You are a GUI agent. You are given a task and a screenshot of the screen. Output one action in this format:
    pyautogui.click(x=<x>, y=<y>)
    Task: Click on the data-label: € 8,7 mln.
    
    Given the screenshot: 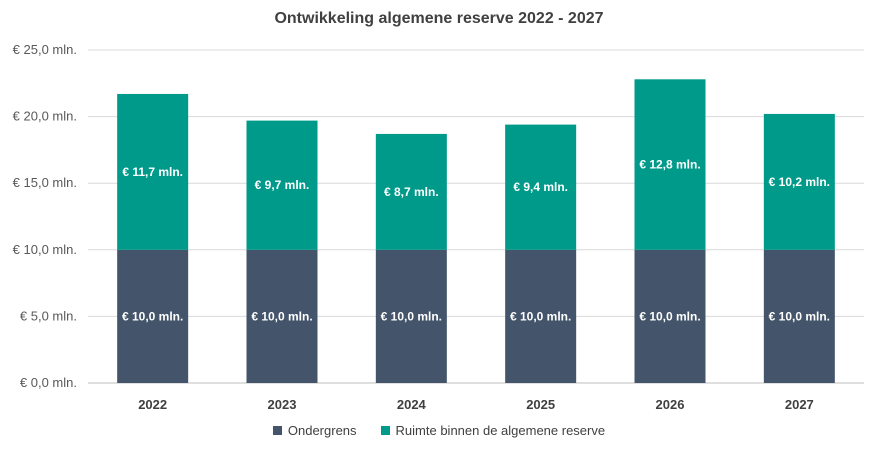 What is the action you would take?
    pyautogui.click(x=411, y=192)
    